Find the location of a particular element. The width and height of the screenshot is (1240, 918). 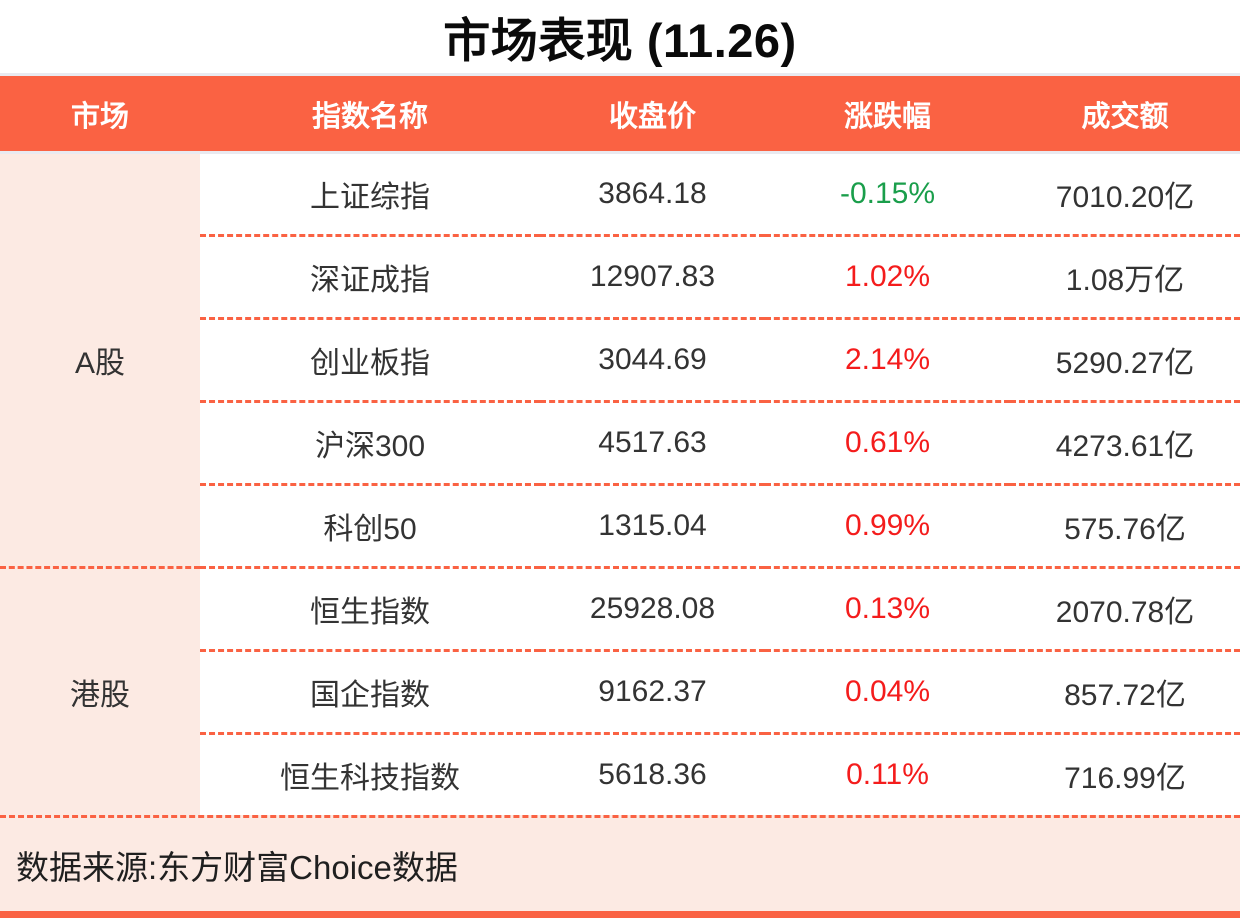

turnover-value: 716.99亿 is located at coordinates (1125, 774).